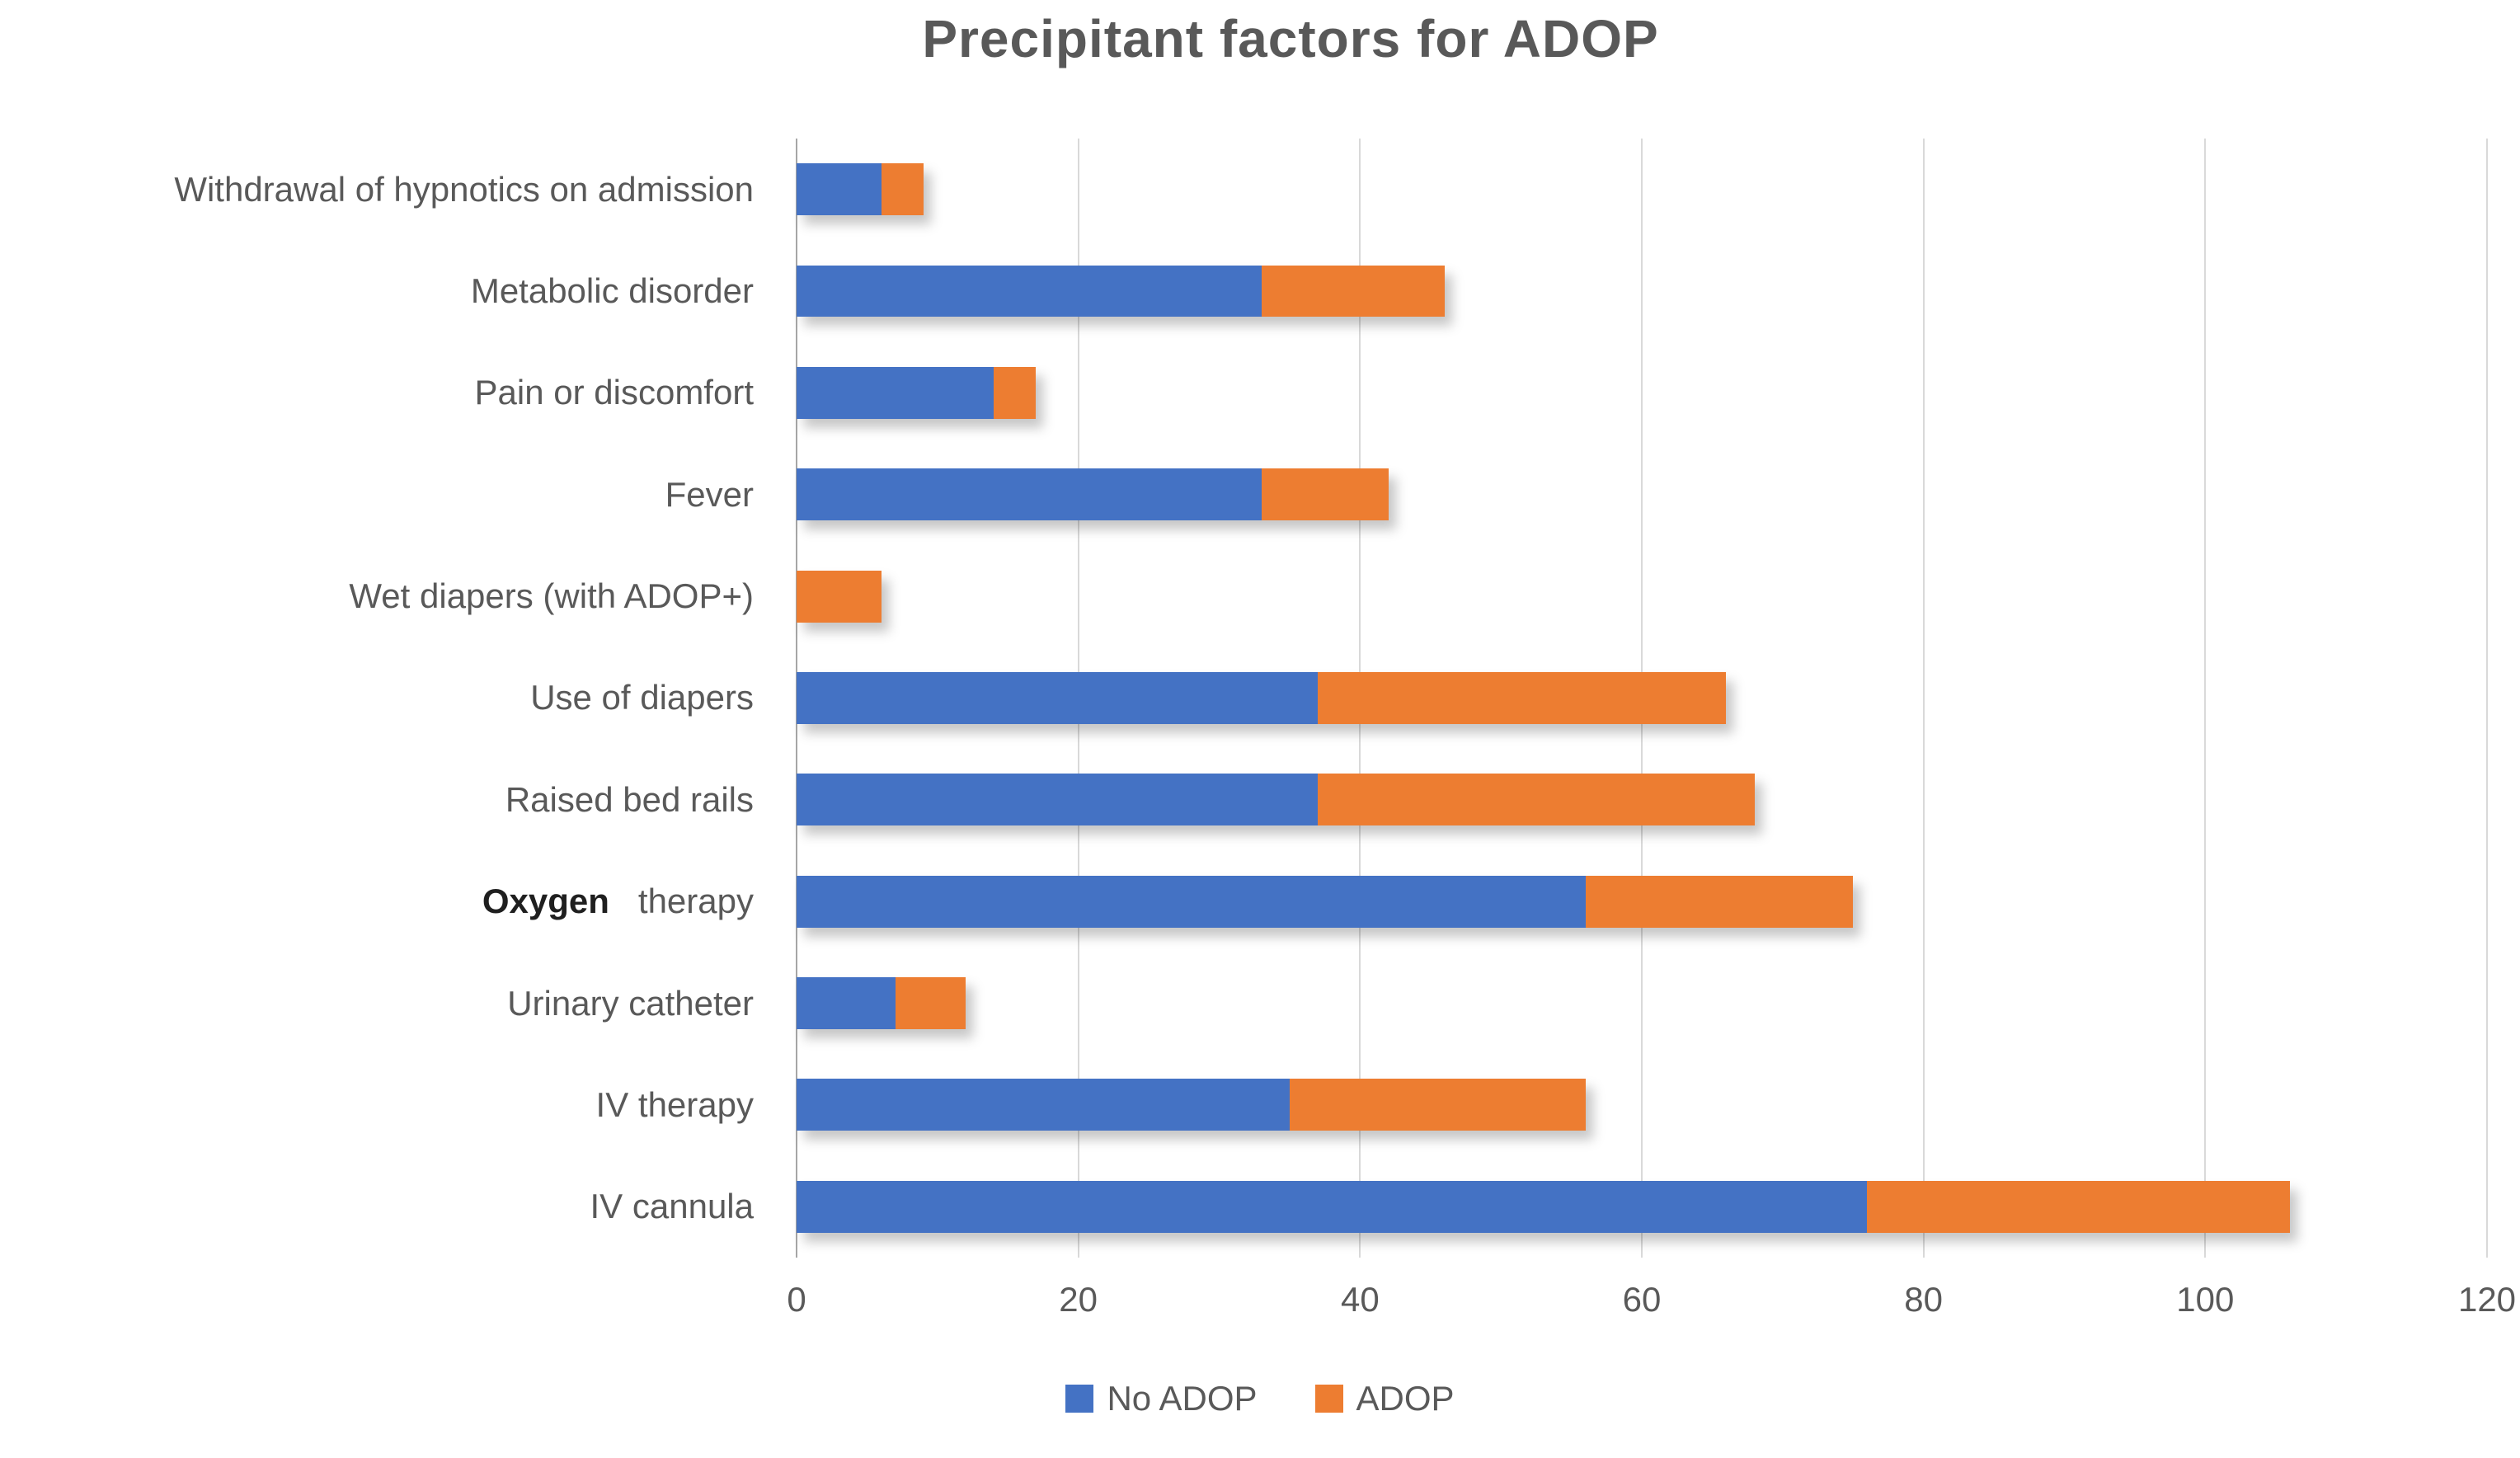 The image size is (2520, 1458). Describe the element at coordinates (674, 1104) in the screenshot. I see `category-label: IV therapy` at that location.